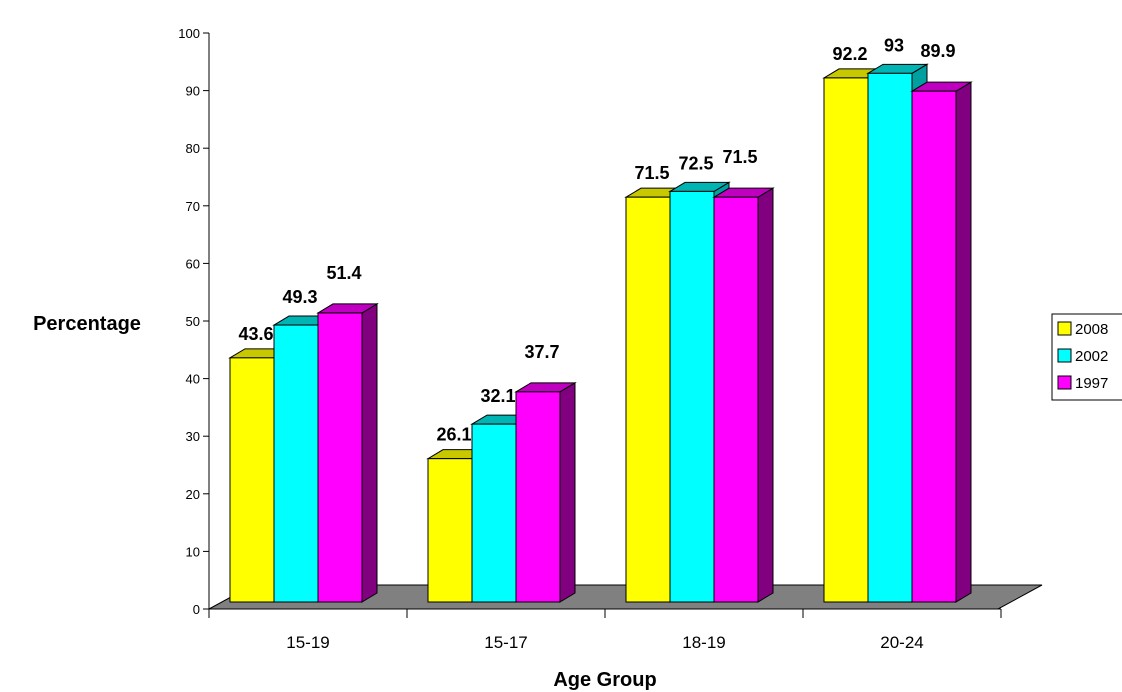  Describe the element at coordinates (1091, 383) in the screenshot. I see `legend-label: 1997` at that location.